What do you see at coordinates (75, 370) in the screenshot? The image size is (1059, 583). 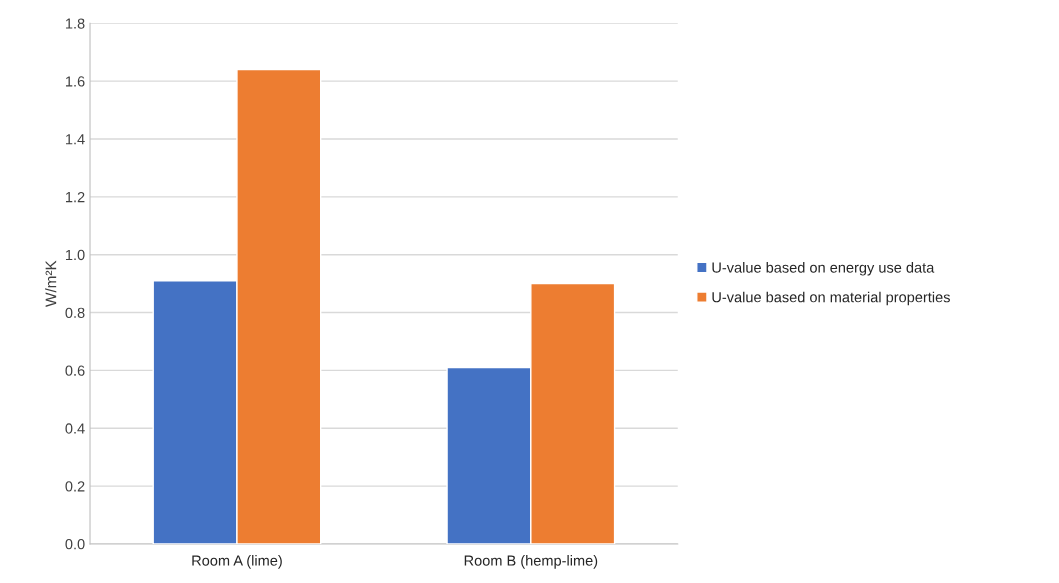 I see `y-tick-label: 0.6` at bounding box center [75, 370].